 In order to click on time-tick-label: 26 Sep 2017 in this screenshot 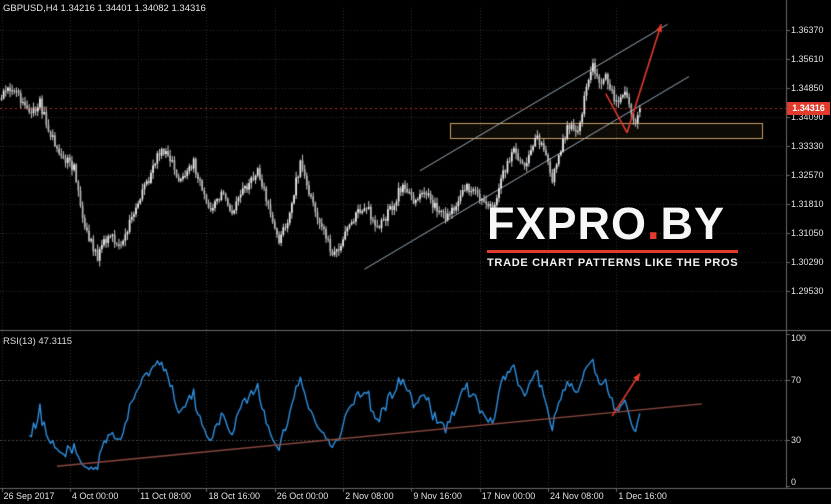, I will do `click(29, 496)`.